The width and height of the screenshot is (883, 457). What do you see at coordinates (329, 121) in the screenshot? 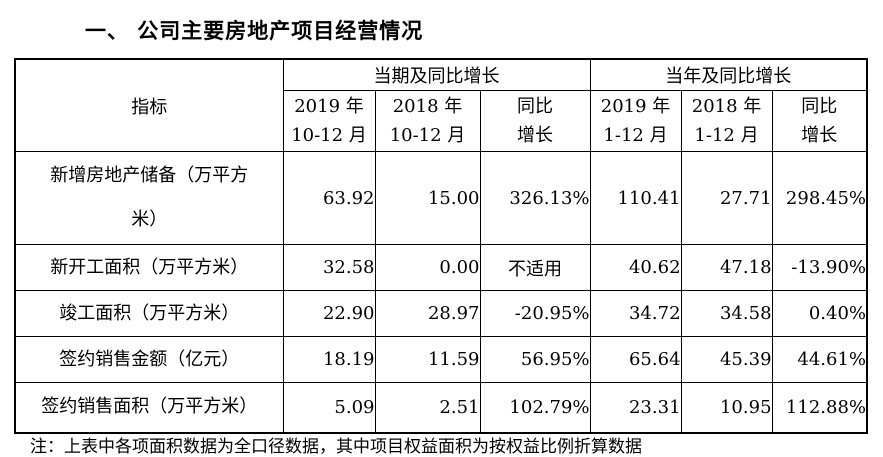
I see `col-header-2019-q4: 2019 年 10-12 月` at bounding box center [329, 121].